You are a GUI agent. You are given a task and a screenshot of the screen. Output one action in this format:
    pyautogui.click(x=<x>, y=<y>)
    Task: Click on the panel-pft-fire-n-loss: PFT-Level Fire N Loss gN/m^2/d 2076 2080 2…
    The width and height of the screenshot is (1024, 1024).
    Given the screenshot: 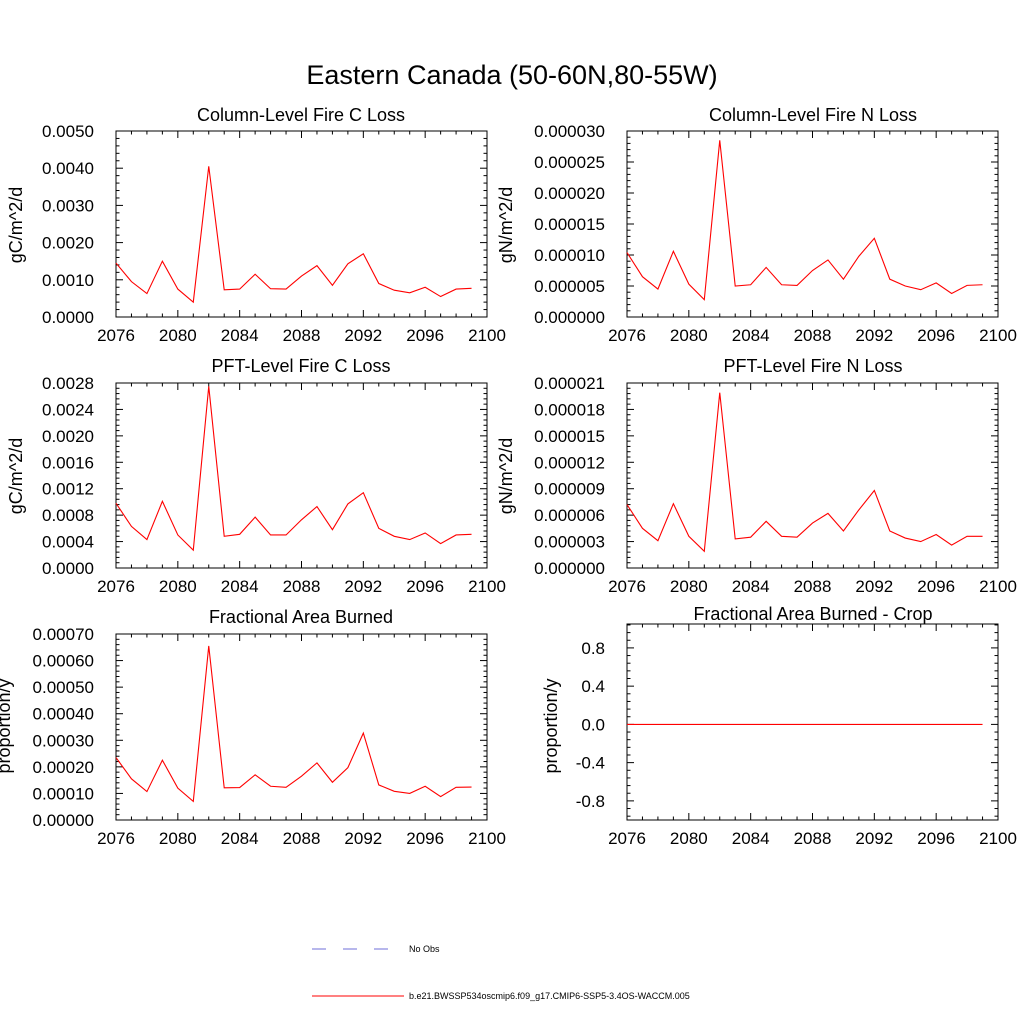 What is the action you would take?
    pyautogui.click(x=756, y=476)
    